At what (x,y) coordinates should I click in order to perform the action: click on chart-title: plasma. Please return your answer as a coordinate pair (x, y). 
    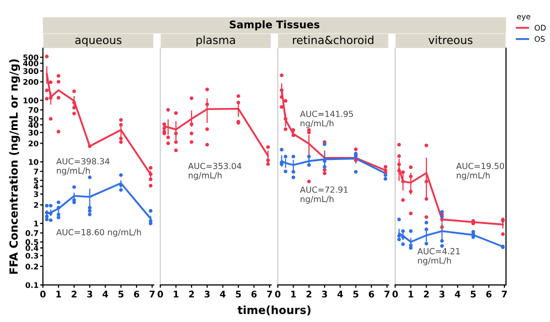
    Looking at the image, I should click on (215, 41).